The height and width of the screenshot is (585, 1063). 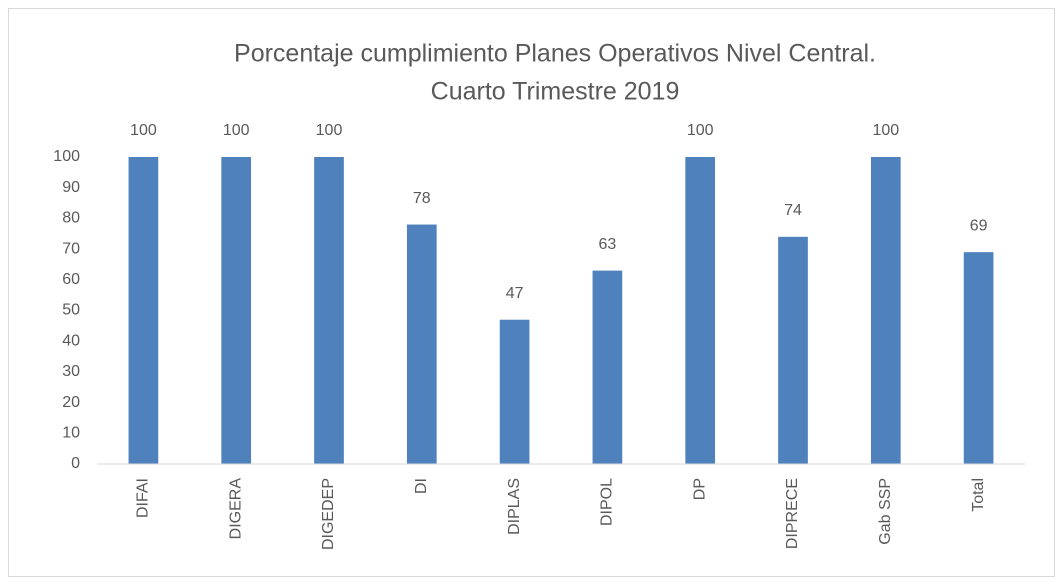 I want to click on data-label: 69, so click(x=979, y=225).